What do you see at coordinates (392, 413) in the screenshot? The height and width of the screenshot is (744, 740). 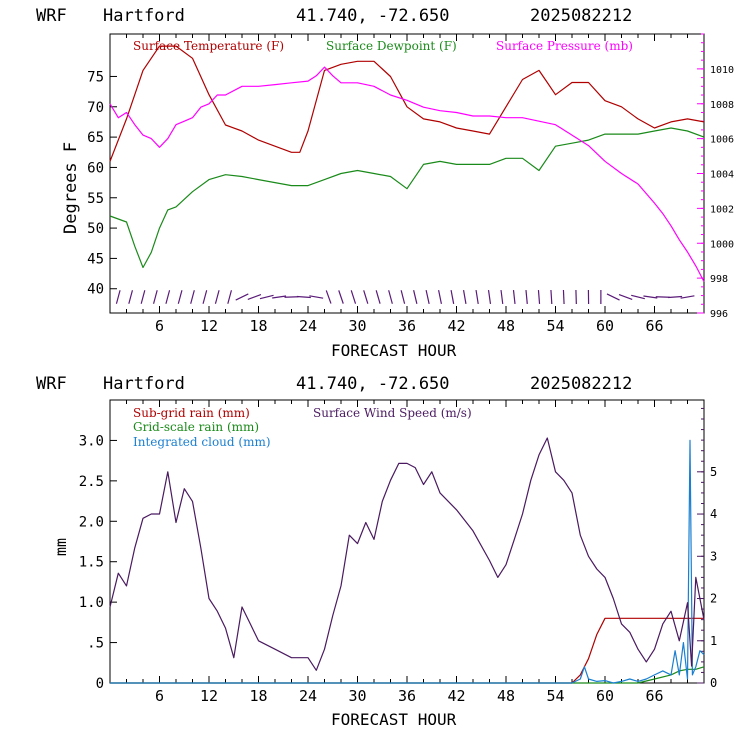 I see `p2-legend-windspeed: Surface Wind Speed (m/s)` at bounding box center [392, 413].